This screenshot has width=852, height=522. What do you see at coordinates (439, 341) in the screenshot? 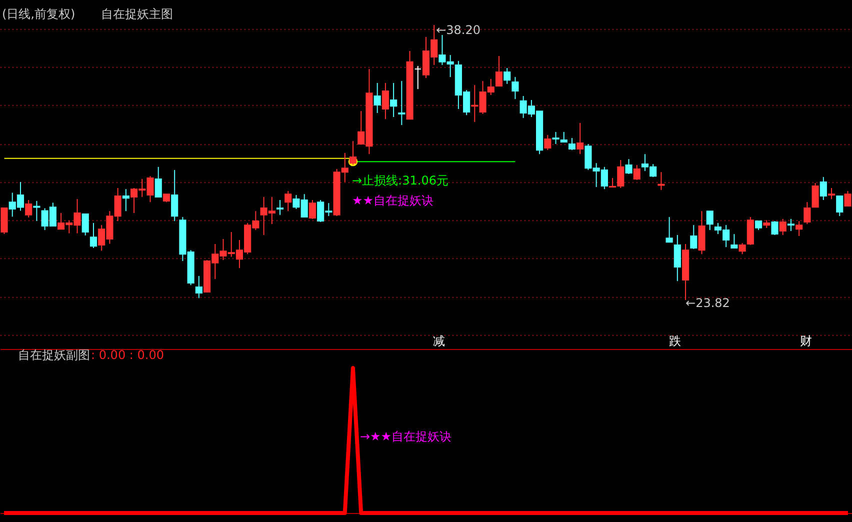
I see `text: 减` at bounding box center [439, 341].